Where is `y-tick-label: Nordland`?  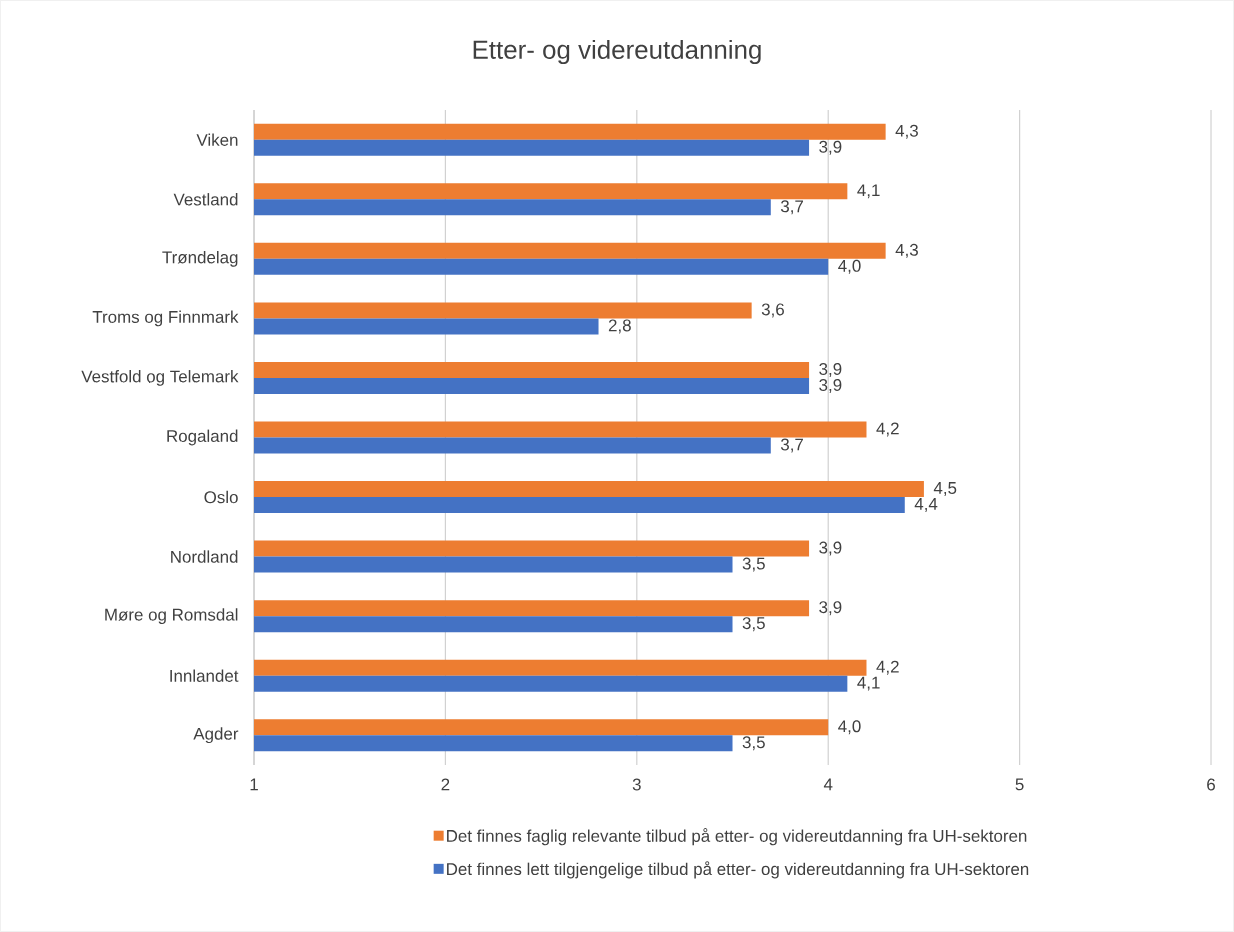 y-tick-label: Nordland is located at coordinates (204, 556).